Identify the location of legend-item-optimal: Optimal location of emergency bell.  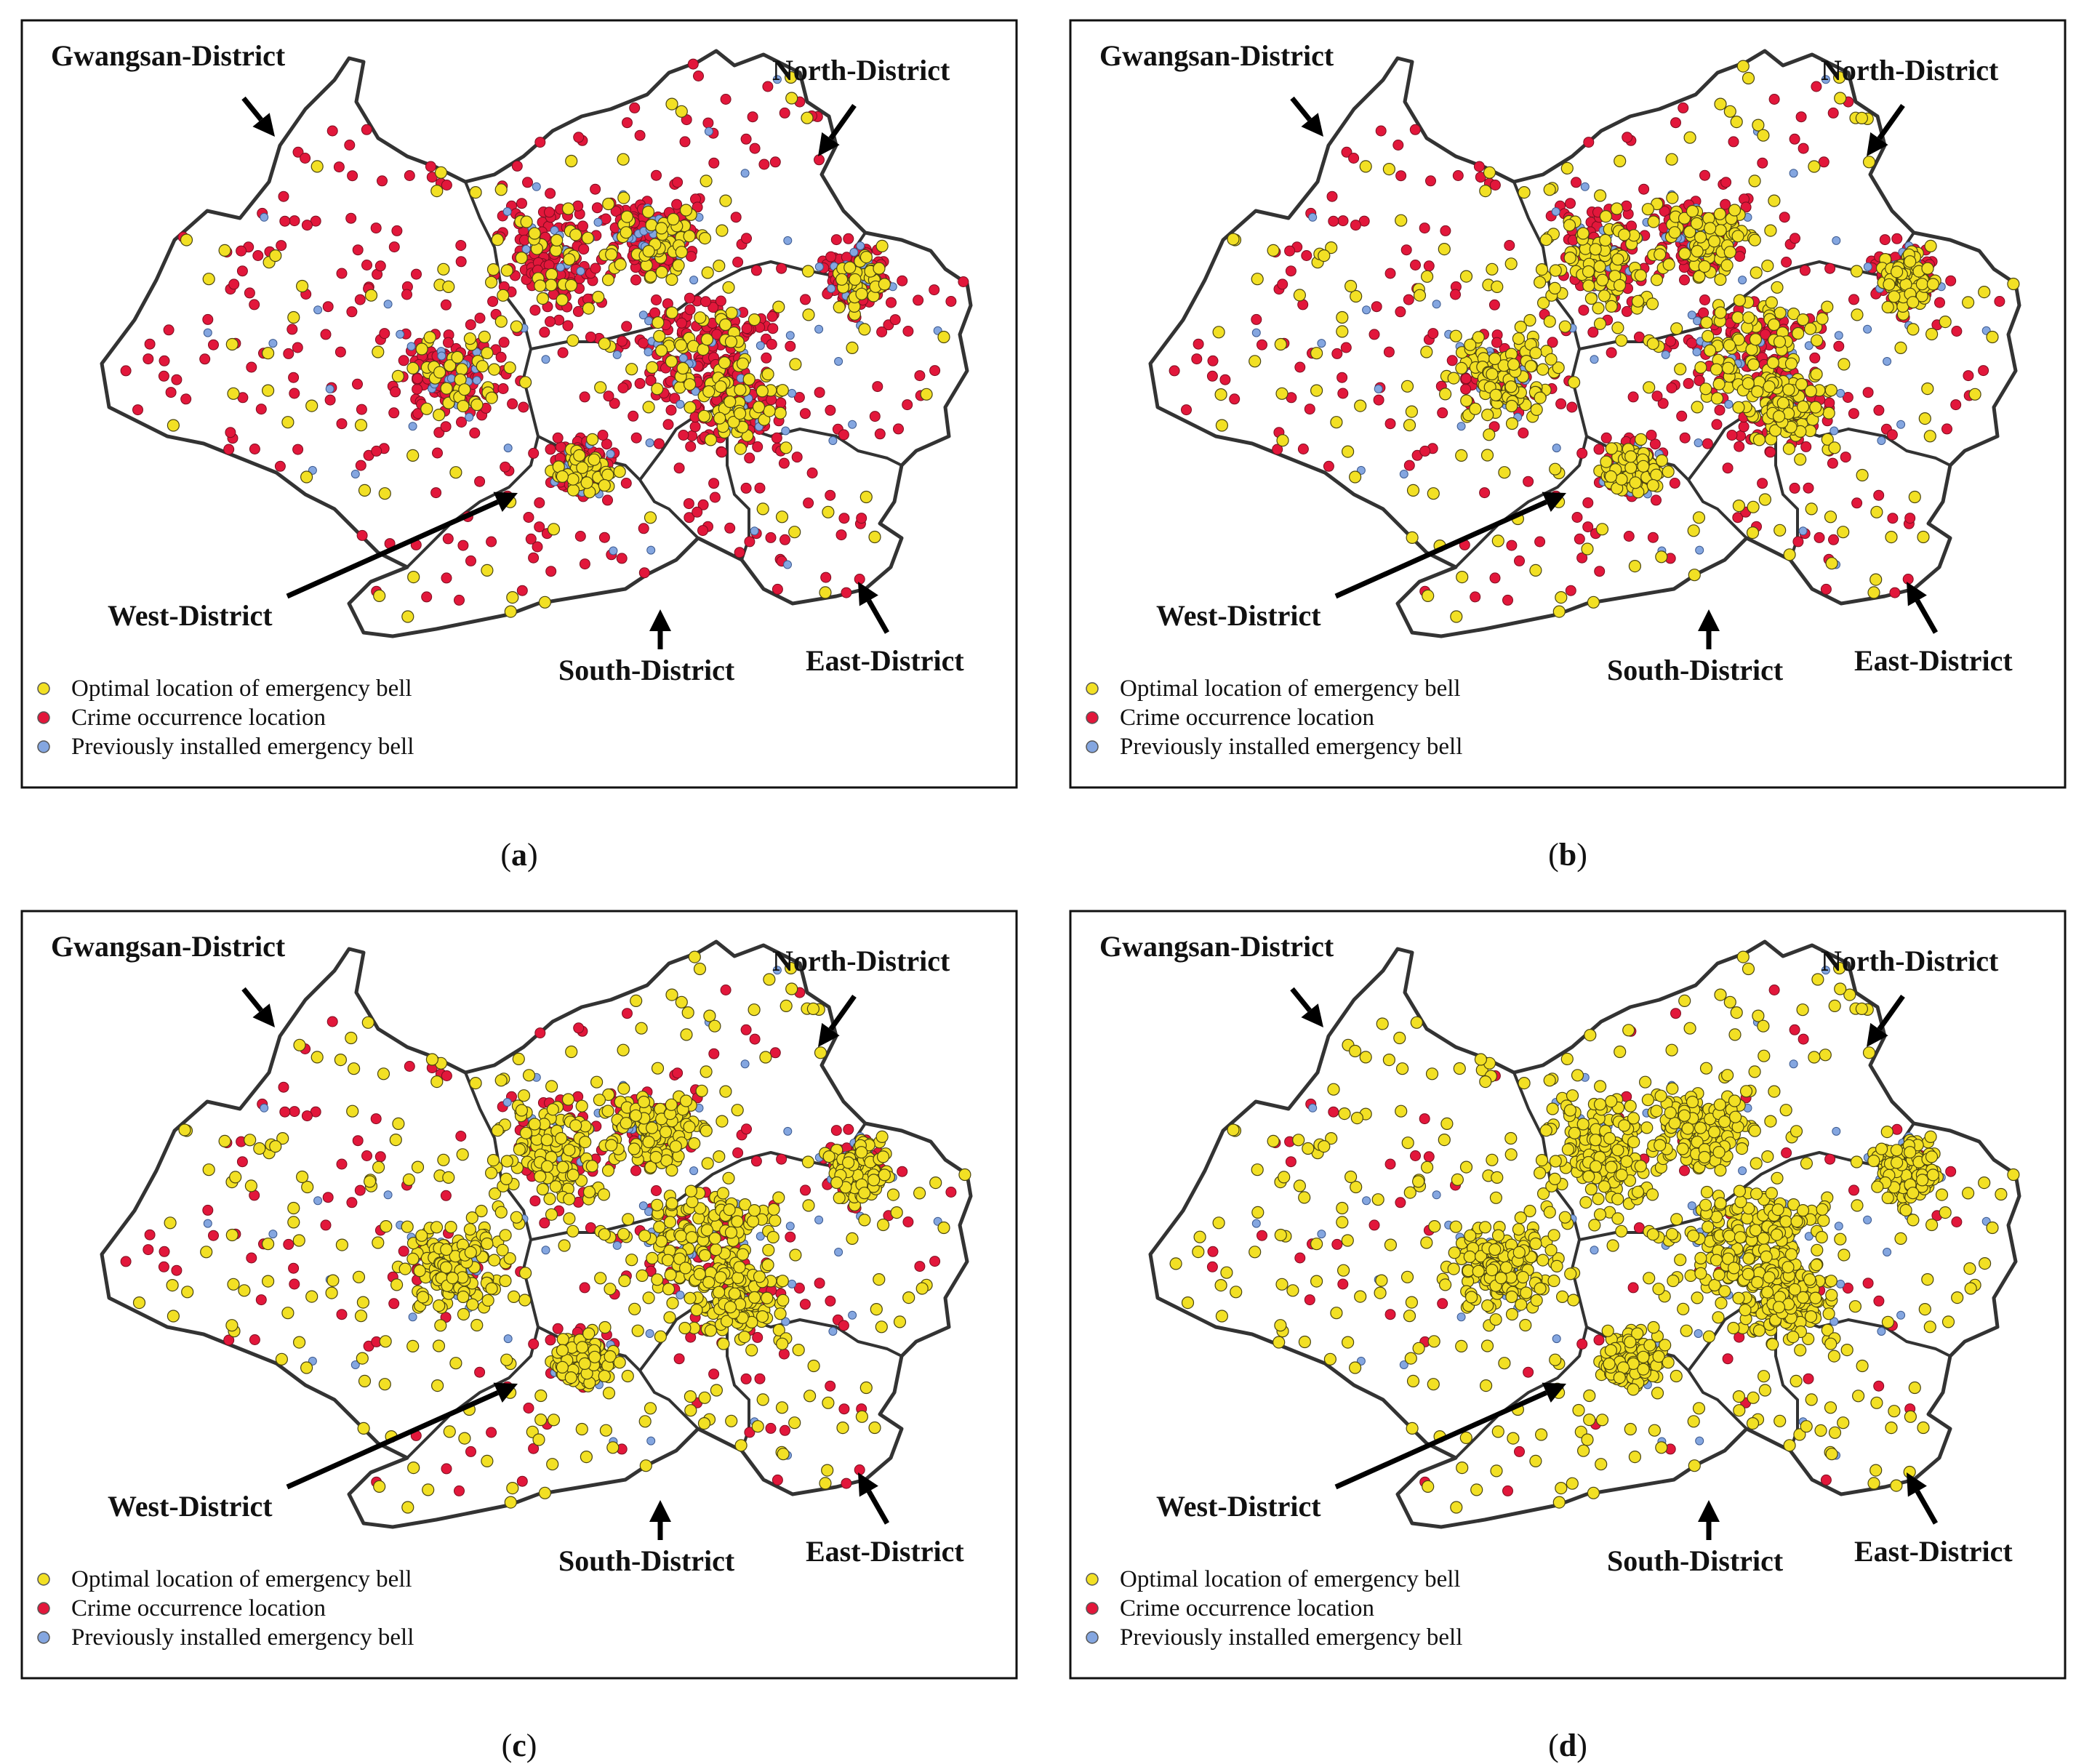
(1274, 688).